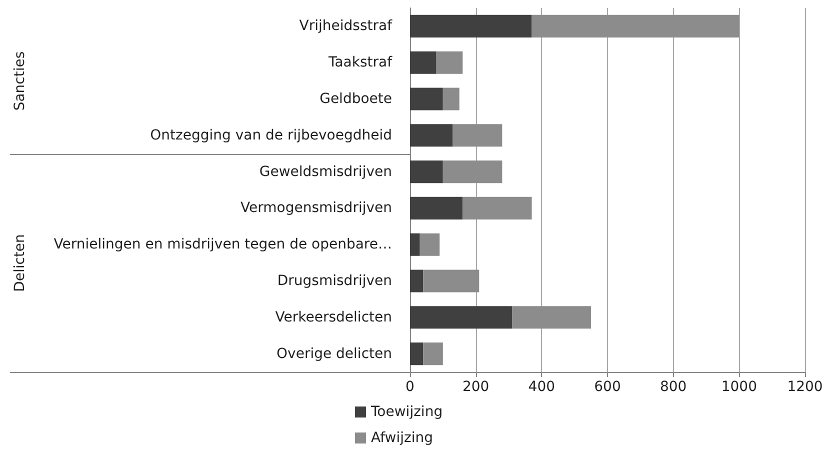 The width and height of the screenshot is (826, 460). I want to click on y-tick-label: Ontzegging van de rijbevoegdheid, so click(271, 135).